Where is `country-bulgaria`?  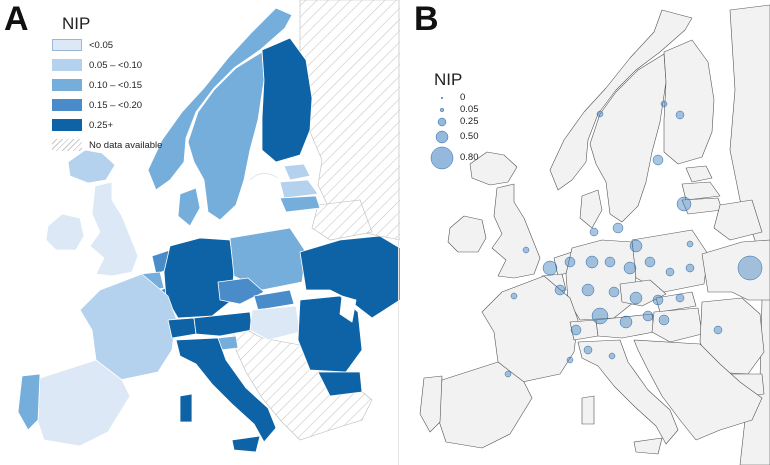
country-bulgaria is located at coordinates (340, 384).